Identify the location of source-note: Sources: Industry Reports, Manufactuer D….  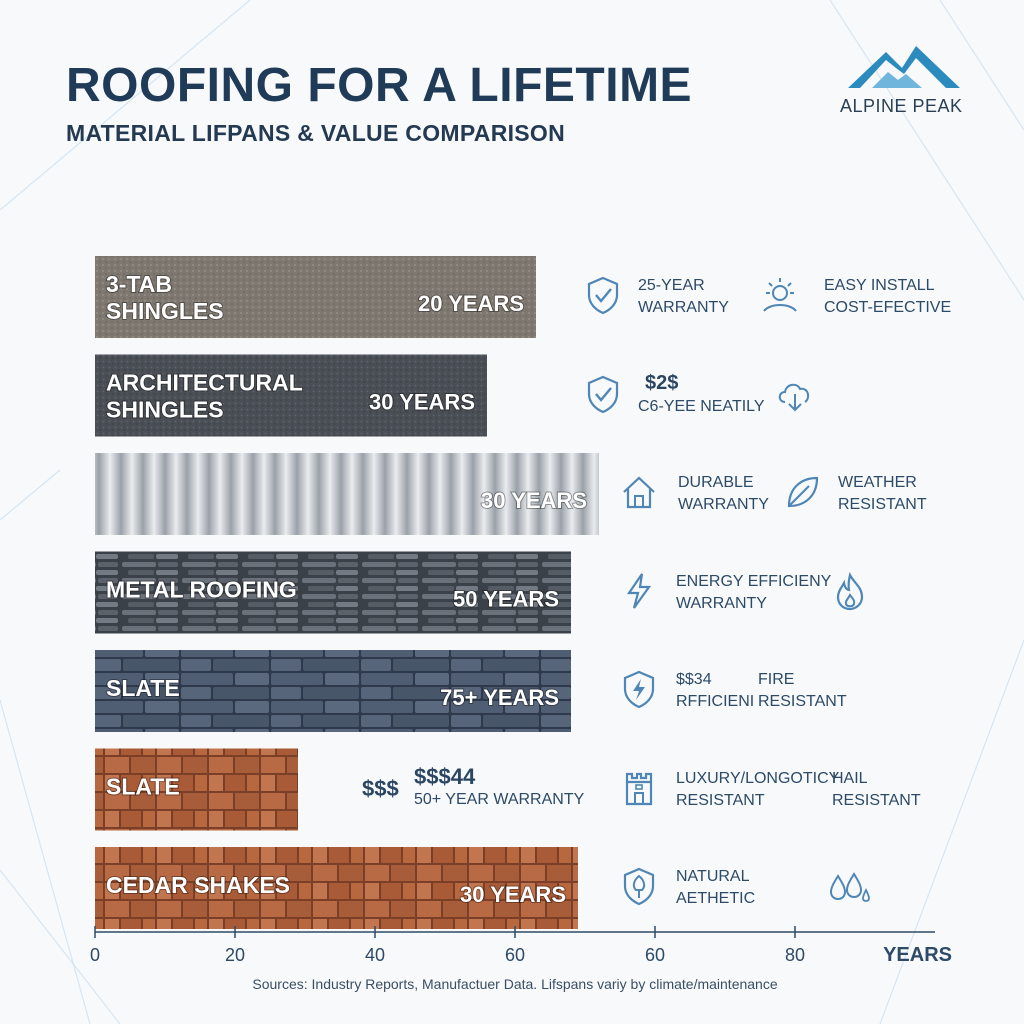
(515, 984).